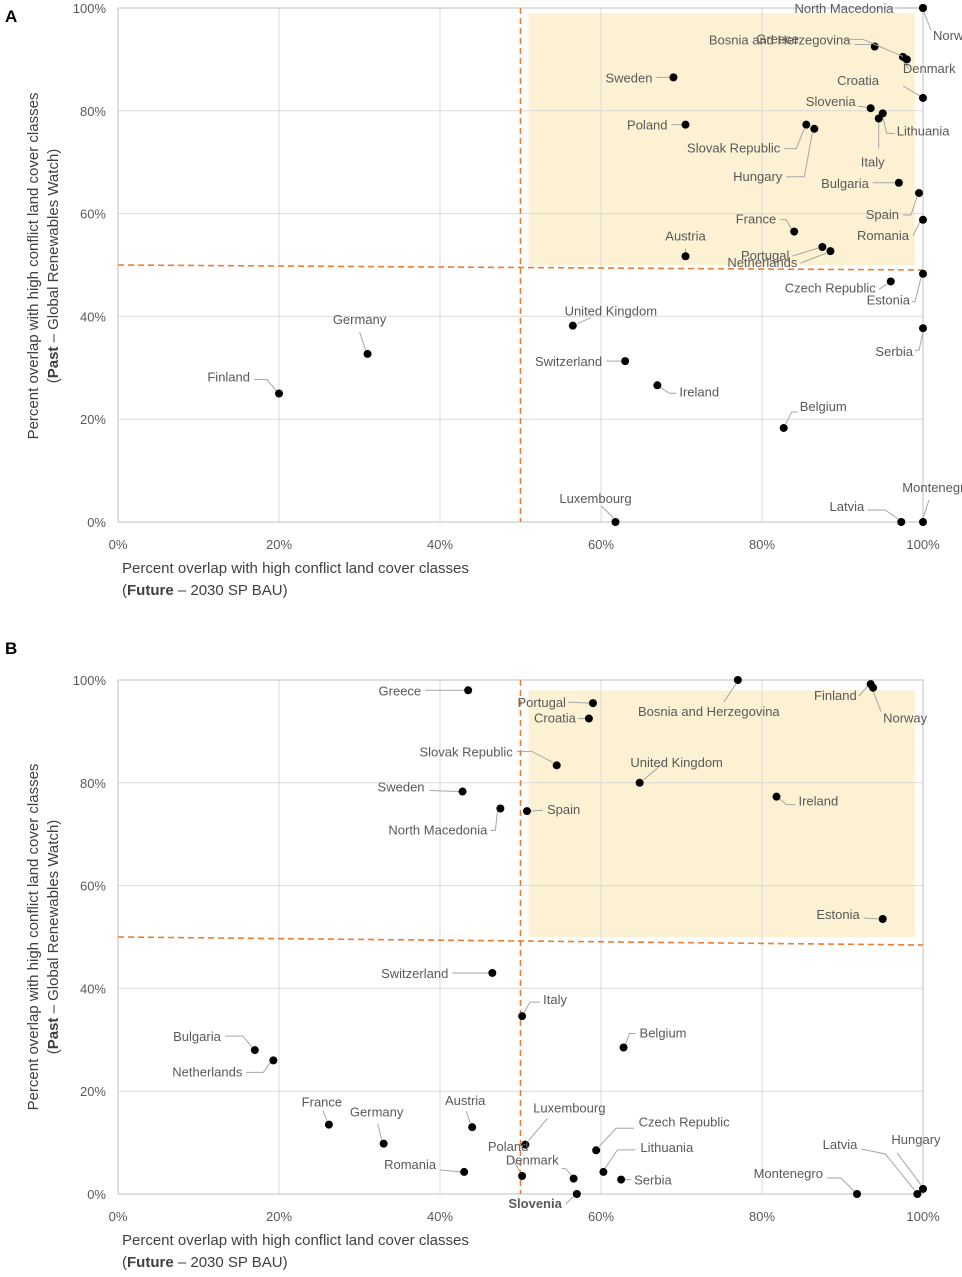  I want to click on data-label: Sweden, so click(401, 787).